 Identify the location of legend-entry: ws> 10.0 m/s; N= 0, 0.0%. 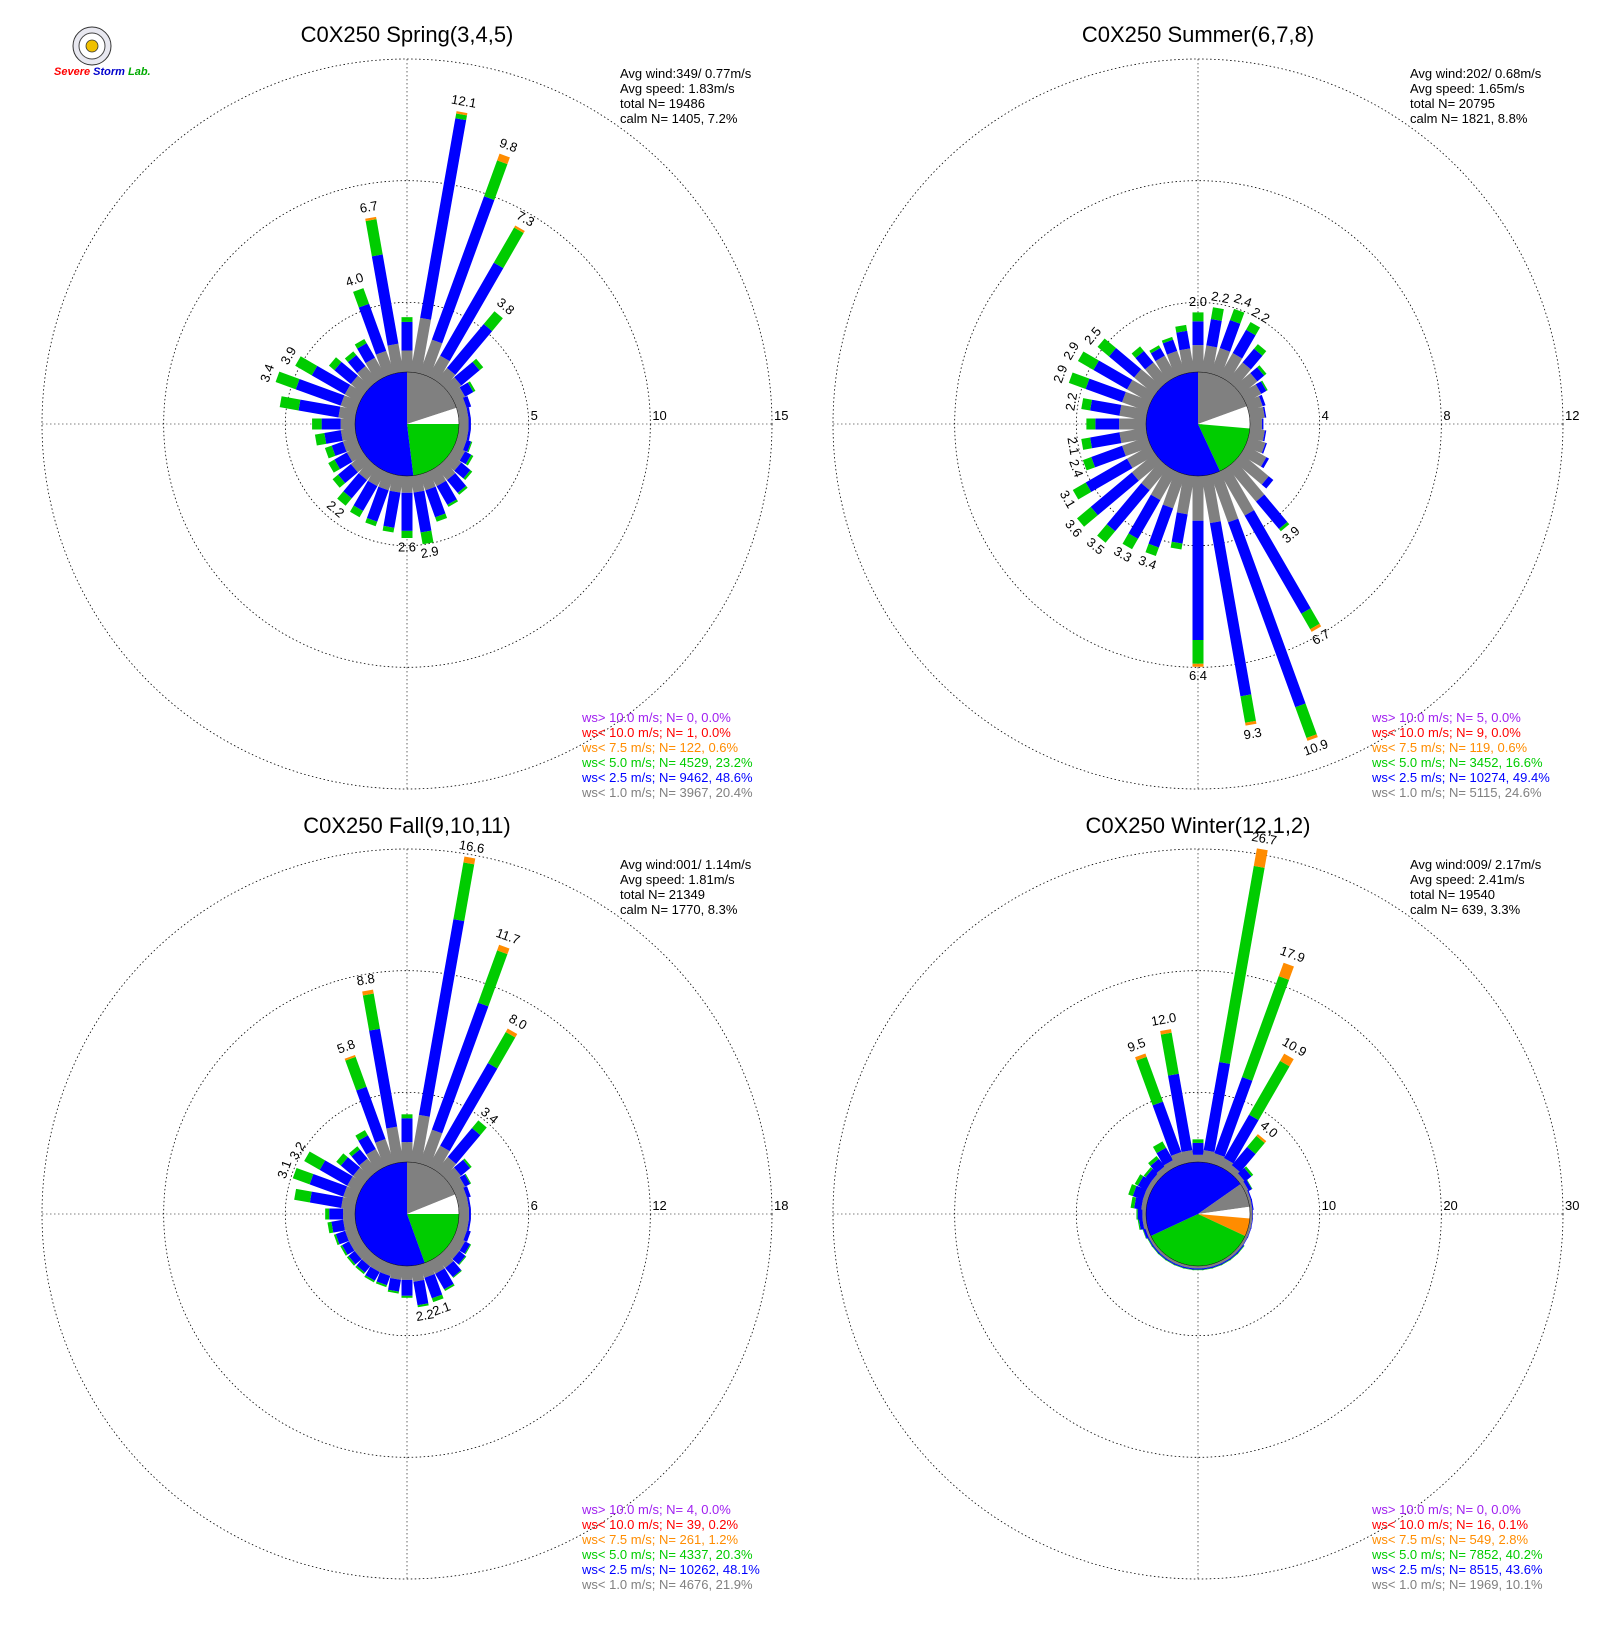
(656, 717).